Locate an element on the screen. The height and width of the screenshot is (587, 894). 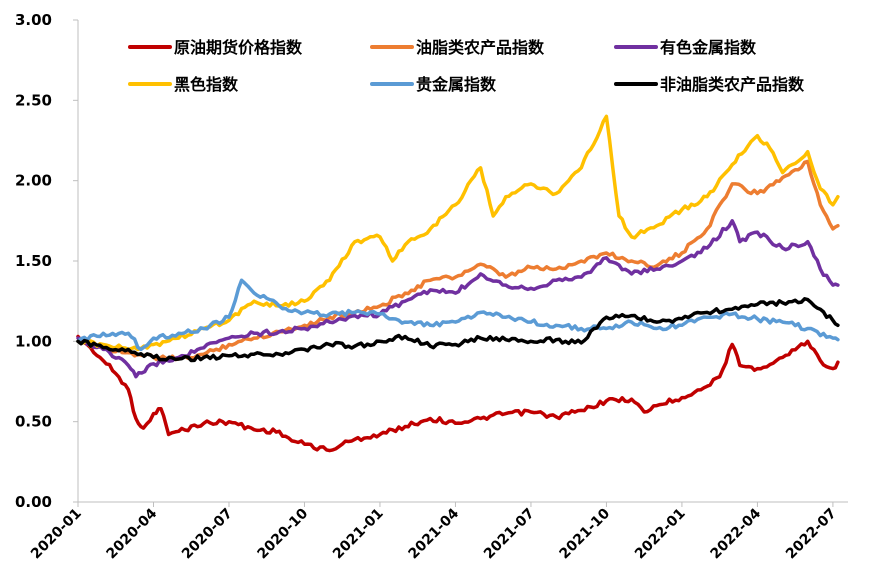
legend-label: 原油期货价格指数 is located at coordinates (238, 47).